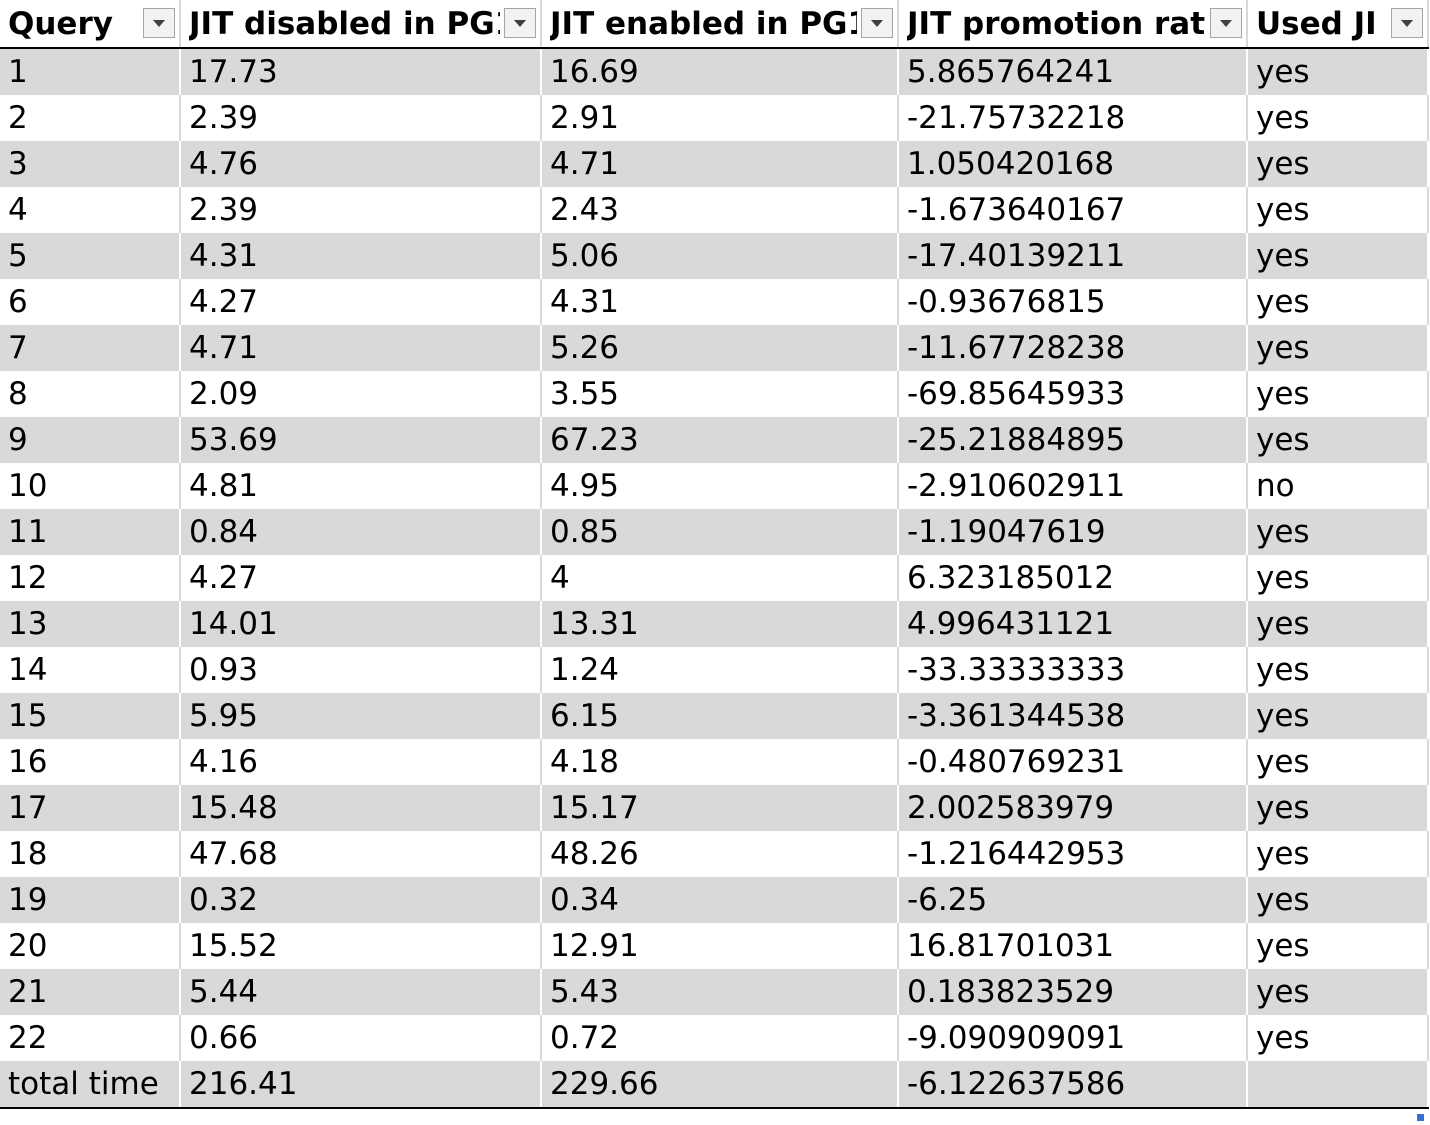  I want to click on cell-query: 19, so click(90, 900).